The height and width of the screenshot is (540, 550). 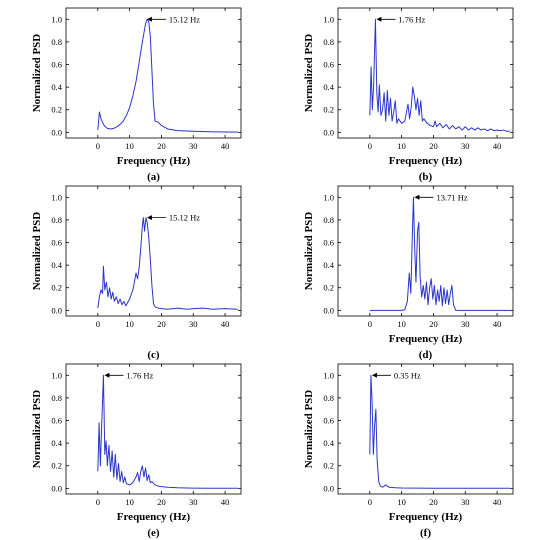 What do you see at coordinates (426, 355) in the screenshot?
I see `panel-label: (d)` at bounding box center [426, 355].